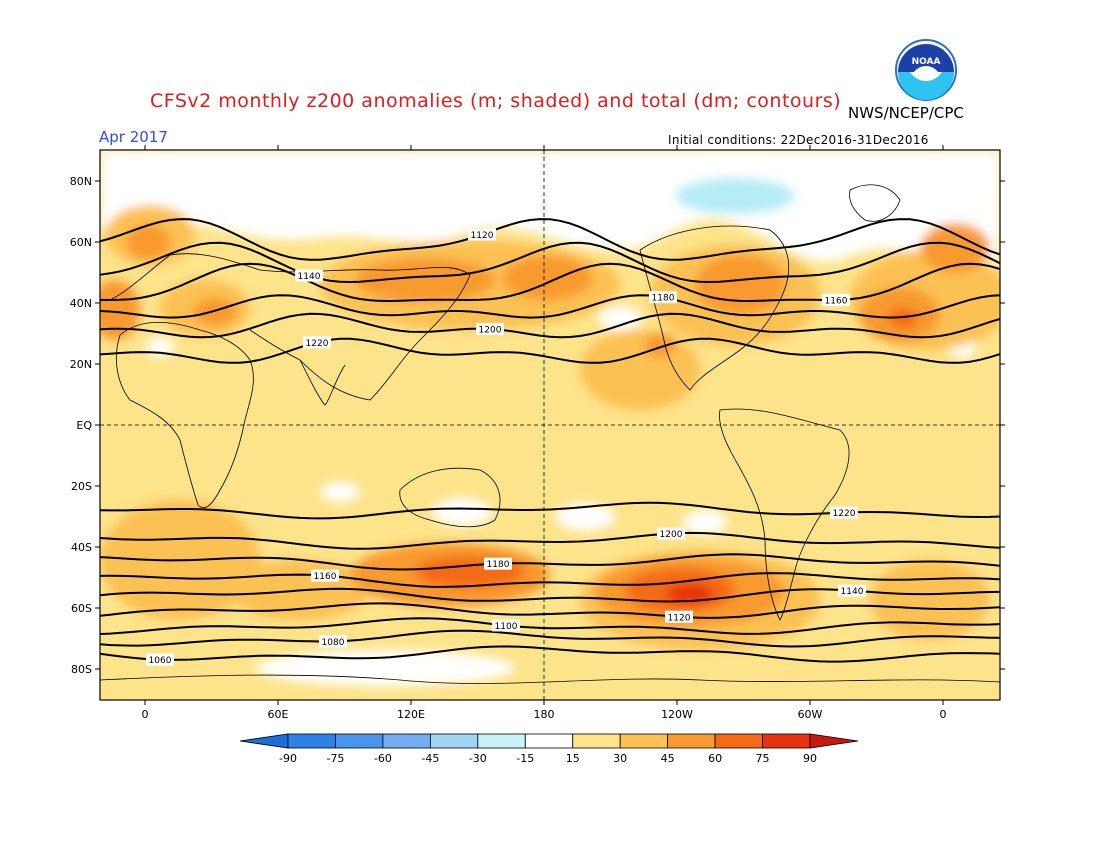  I want to click on colorbar-label: -15, so click(525, 758).